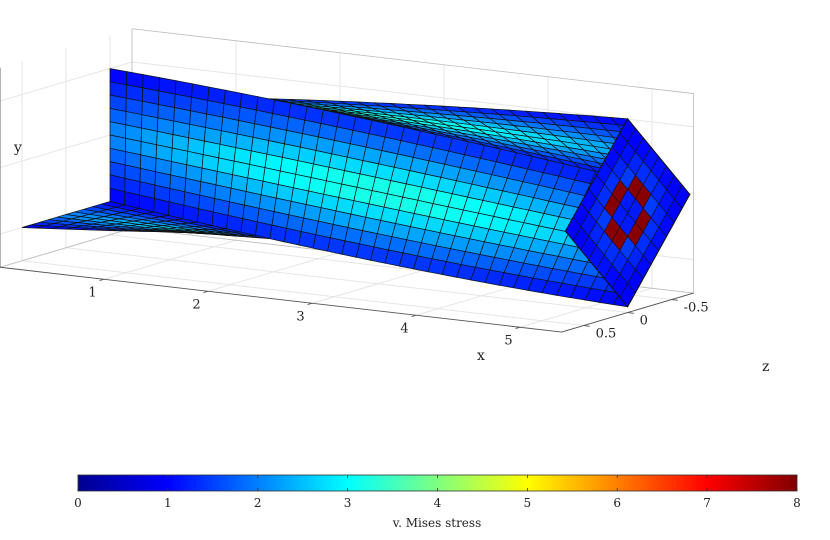  I want to click on z-tick-label: 0, so click(644, 321).